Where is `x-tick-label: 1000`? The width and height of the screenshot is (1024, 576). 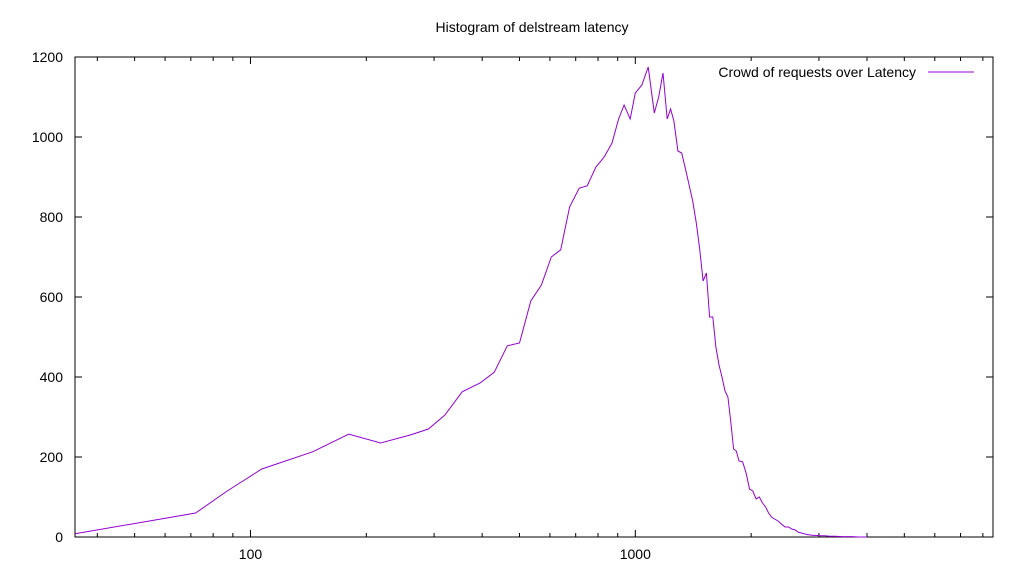 x-tick-label: 1000 is located at coordinates (635, 554).